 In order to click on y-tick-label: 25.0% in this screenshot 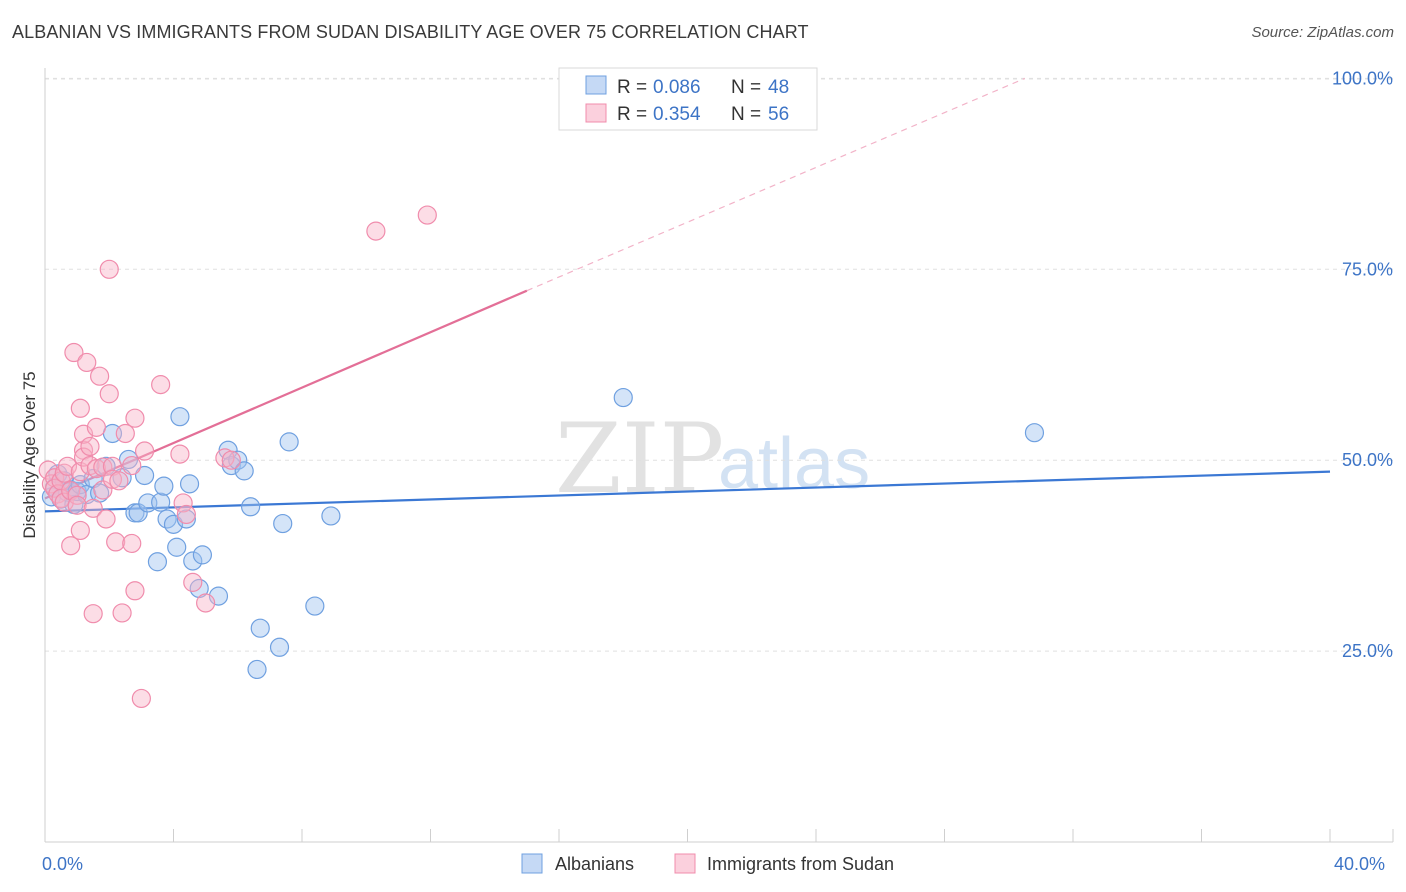, I will do `click(1367, 651)`.